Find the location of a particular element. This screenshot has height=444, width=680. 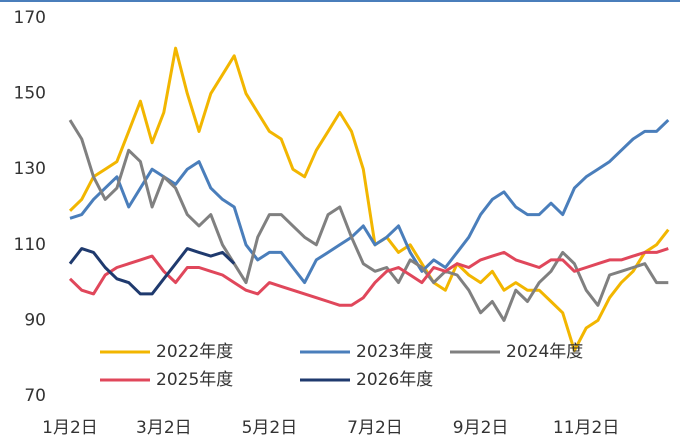

y-tick-label: 170 is located at coordinates (30, 18).